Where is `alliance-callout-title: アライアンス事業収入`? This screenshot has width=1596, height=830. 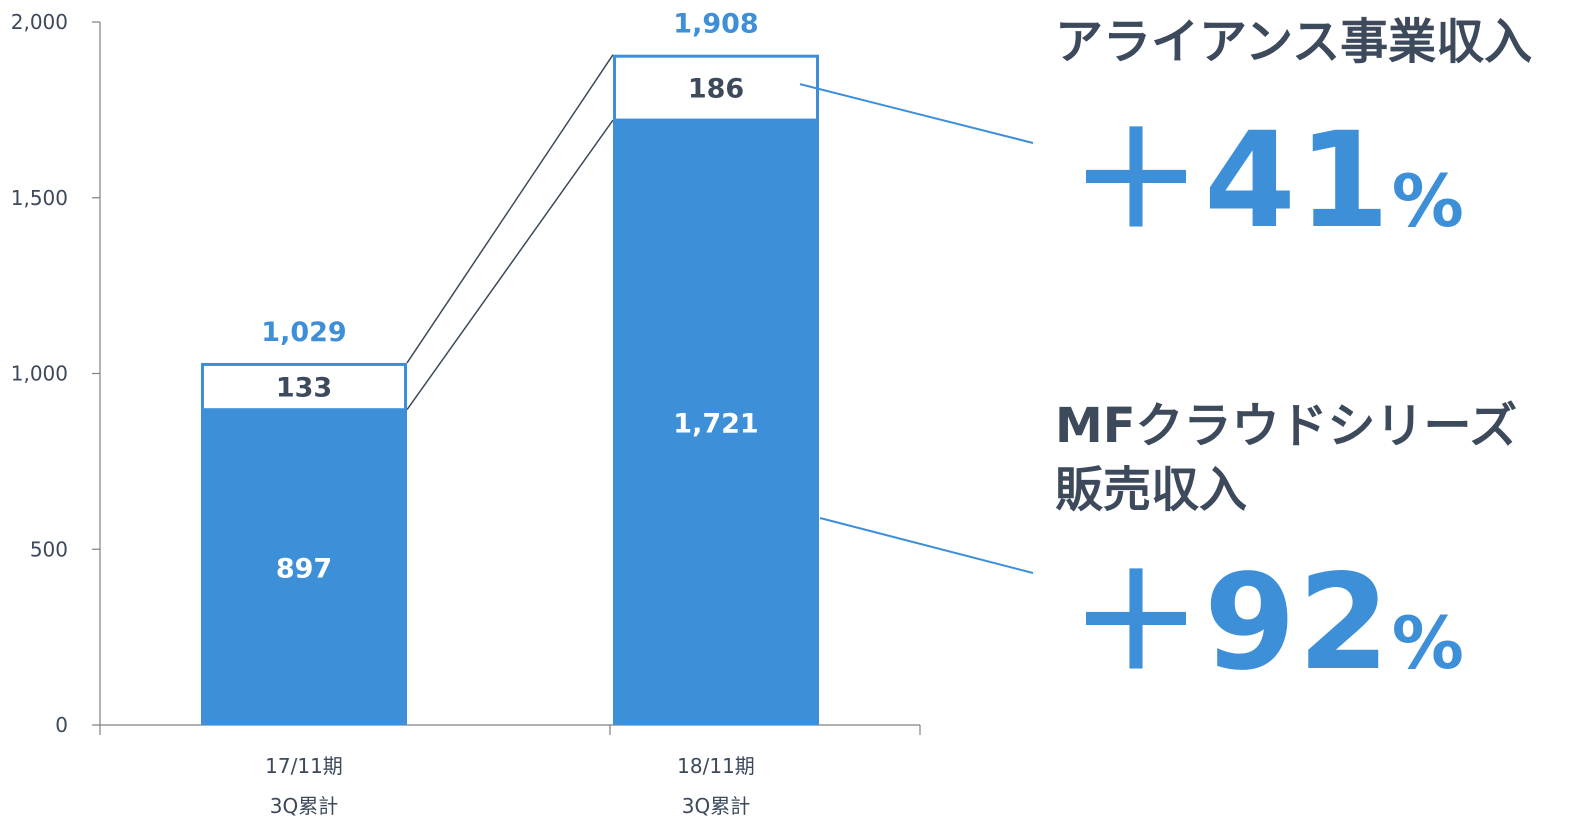
alliance-callout-title: アライアンス事業収入 is located at coordinates (1294, 42).